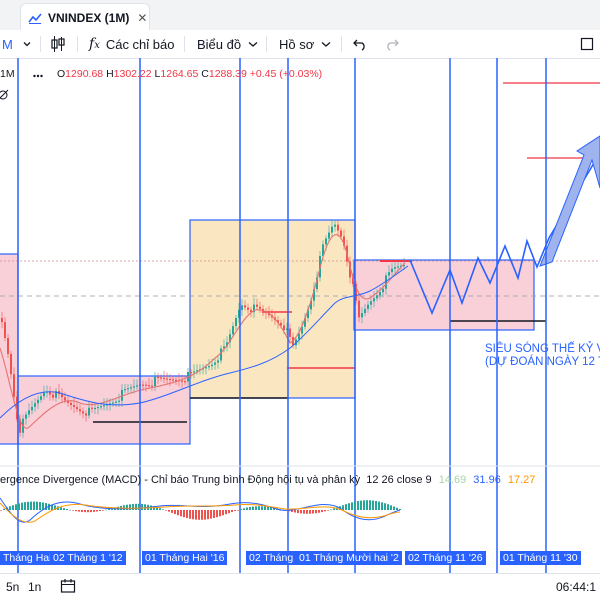 The width and height of the screenshot is (600, 601). I want to click on open-label: O, so click(61, 74).